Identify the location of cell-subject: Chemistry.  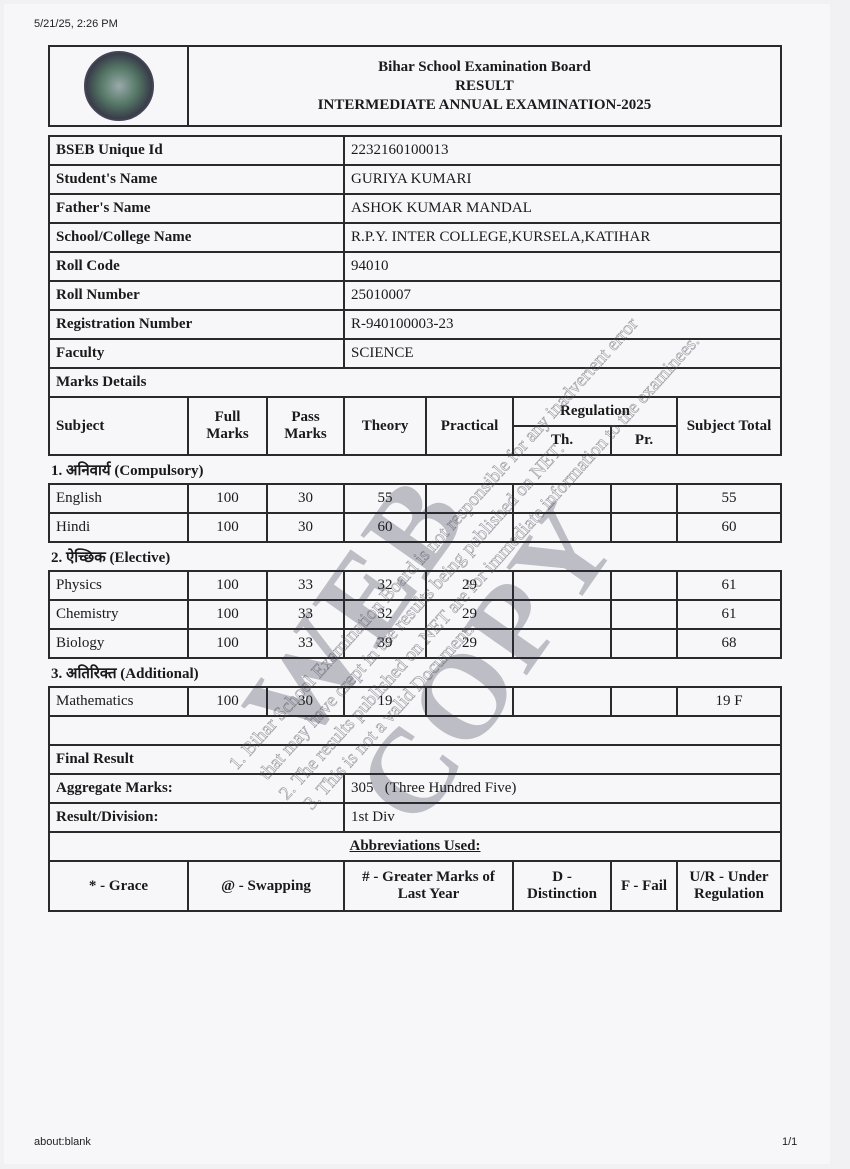
(118, 614).